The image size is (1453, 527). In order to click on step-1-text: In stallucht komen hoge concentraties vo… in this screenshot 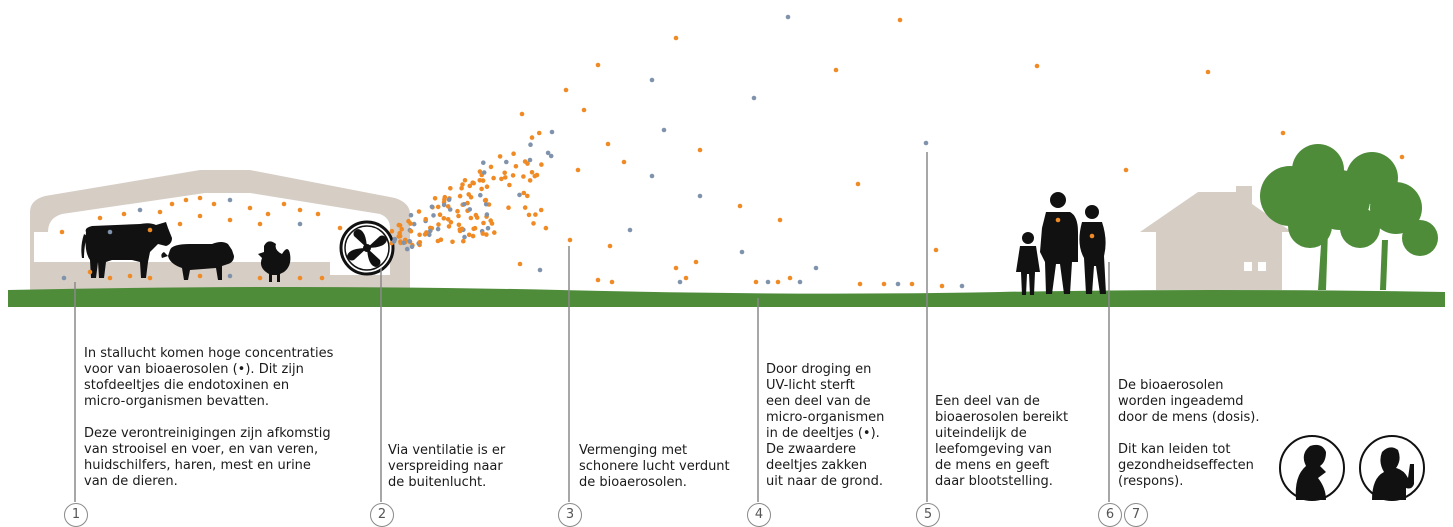, I will do `click(209, 417)`.